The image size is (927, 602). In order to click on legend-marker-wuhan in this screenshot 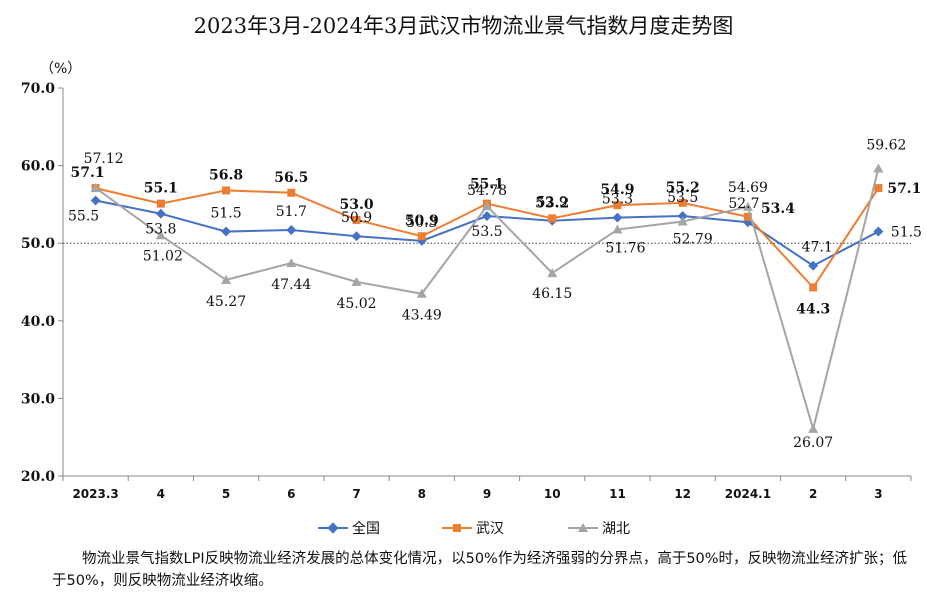, I will do `click(457, 528)`.